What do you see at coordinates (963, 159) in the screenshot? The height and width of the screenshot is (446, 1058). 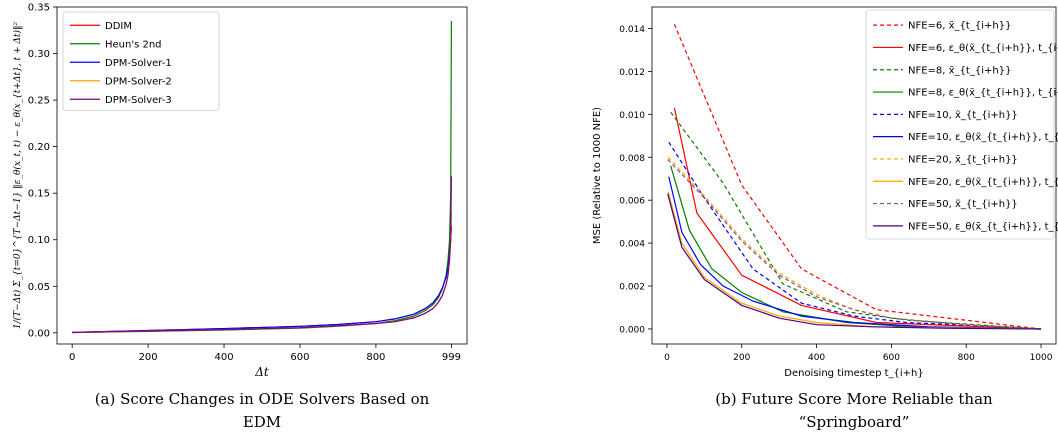 I see `legend-label: NFE=20, x̃_{t_{i+h}}` at bounding box center [963, 159].